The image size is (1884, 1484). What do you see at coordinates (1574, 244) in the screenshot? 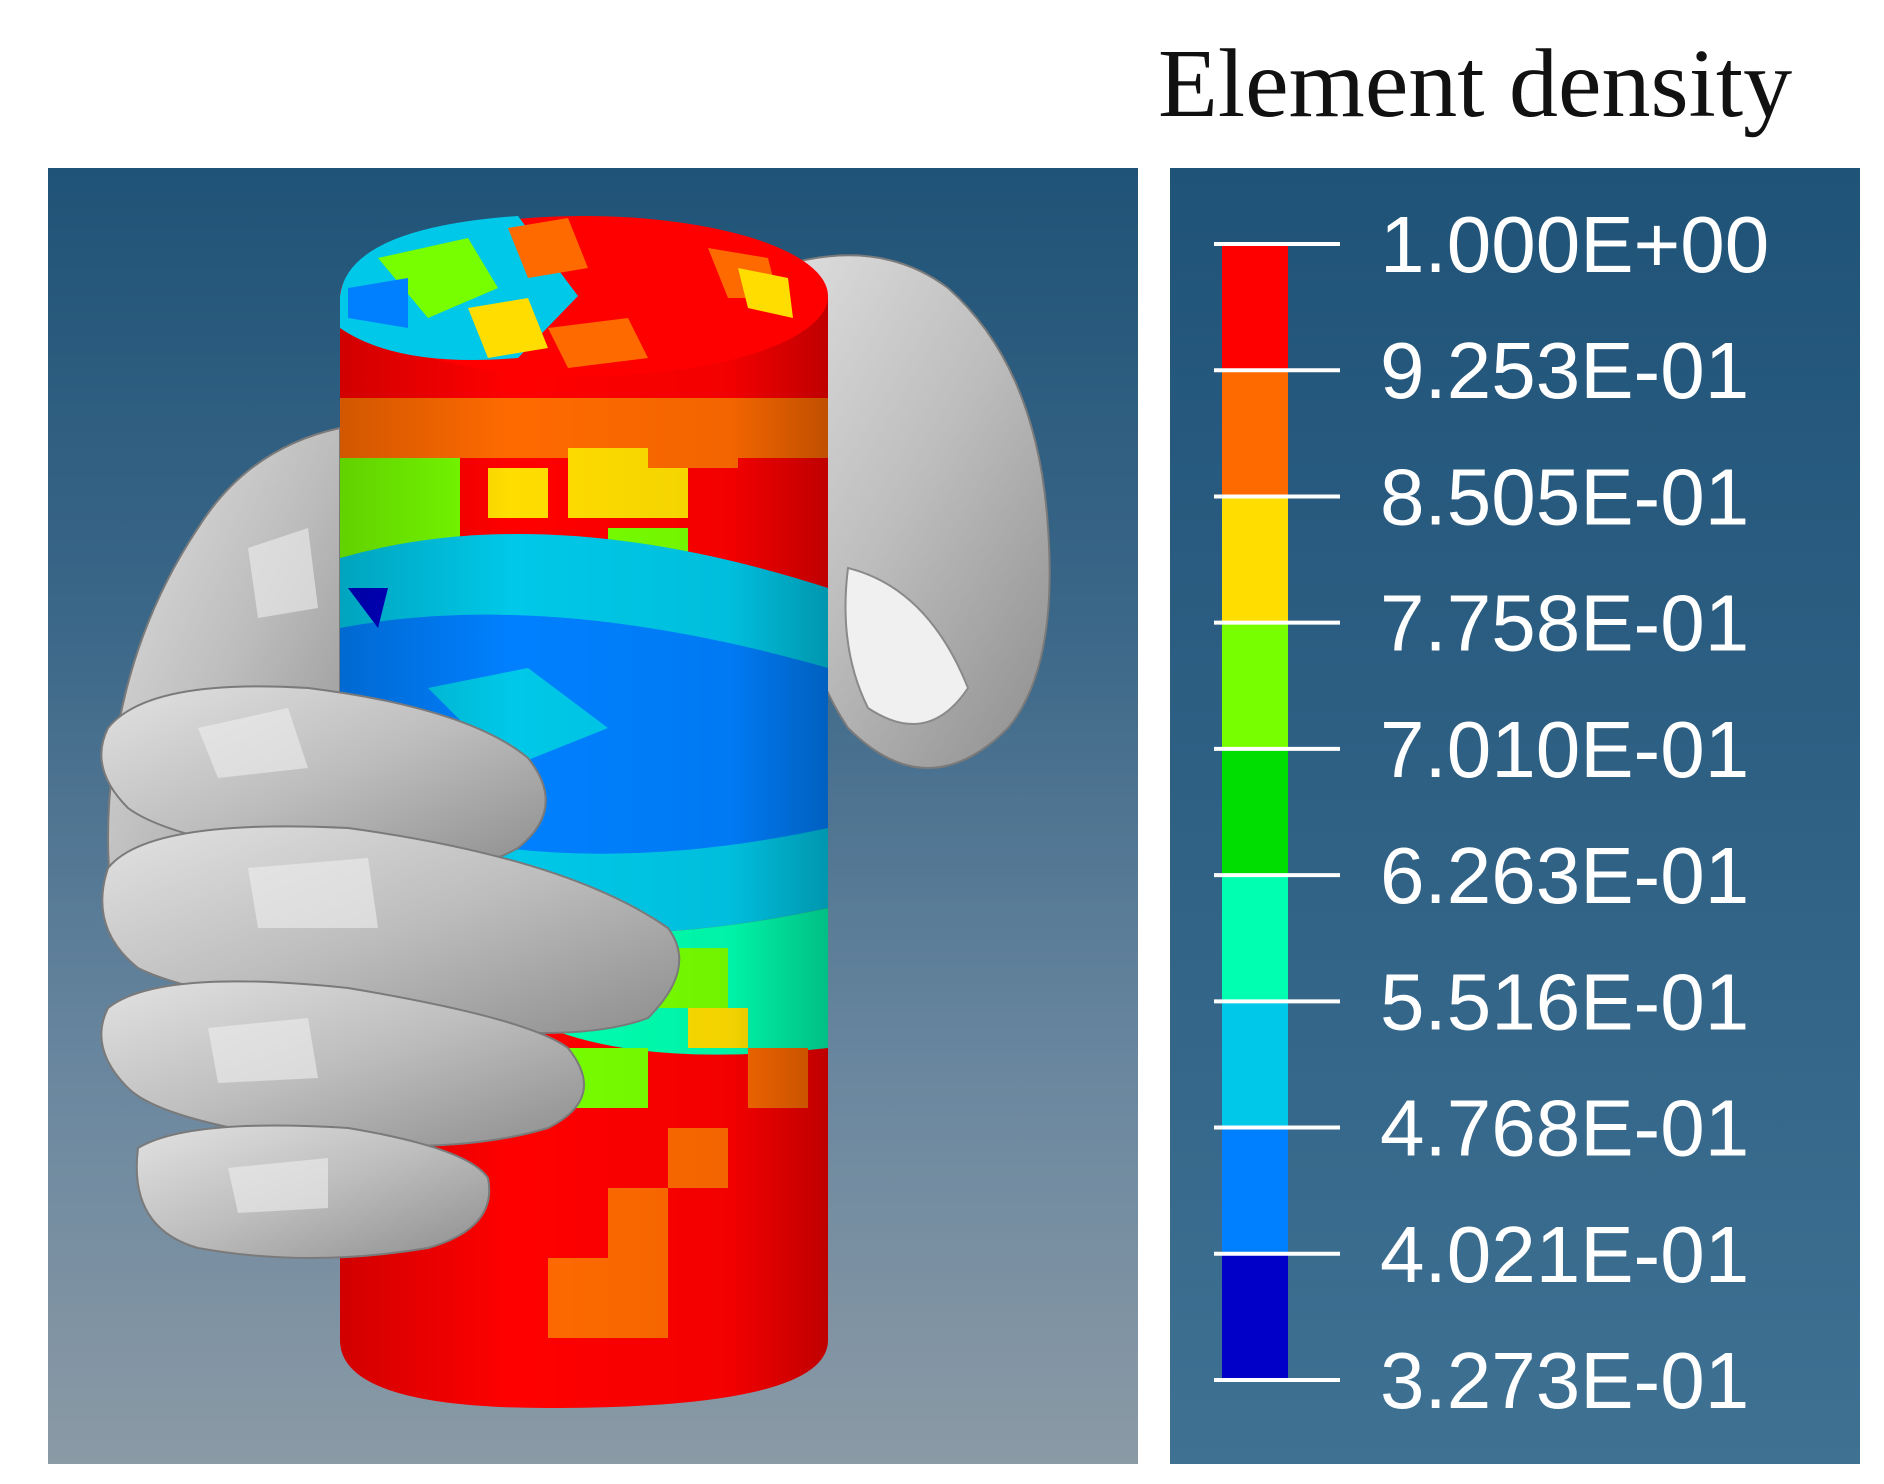
I see `legend-tick-label: 1.000E+00` at bounding box center [1574, 244].